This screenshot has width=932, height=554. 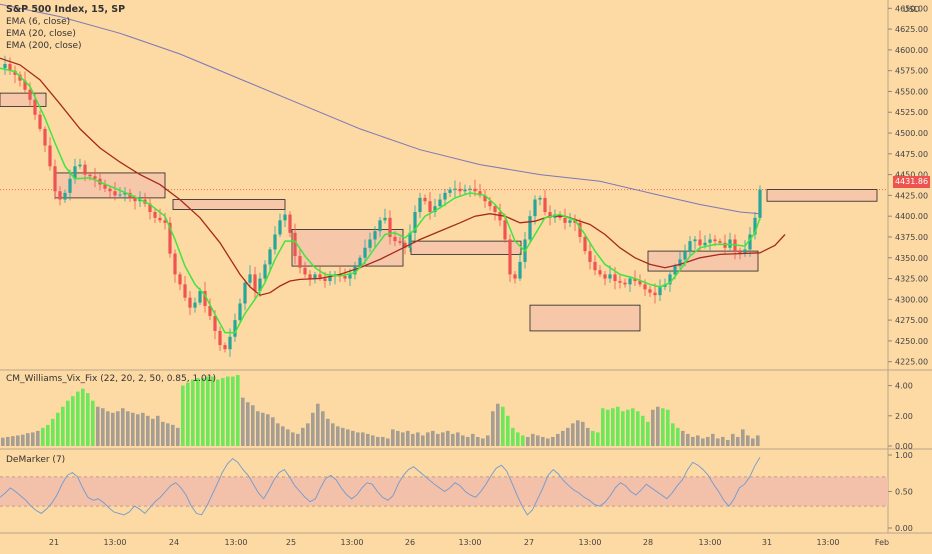 What do you see at coordinates (36, 460) in the screenshot?
I see `demarker-title: DeMarker (7)` at bounding box center [36, 460].